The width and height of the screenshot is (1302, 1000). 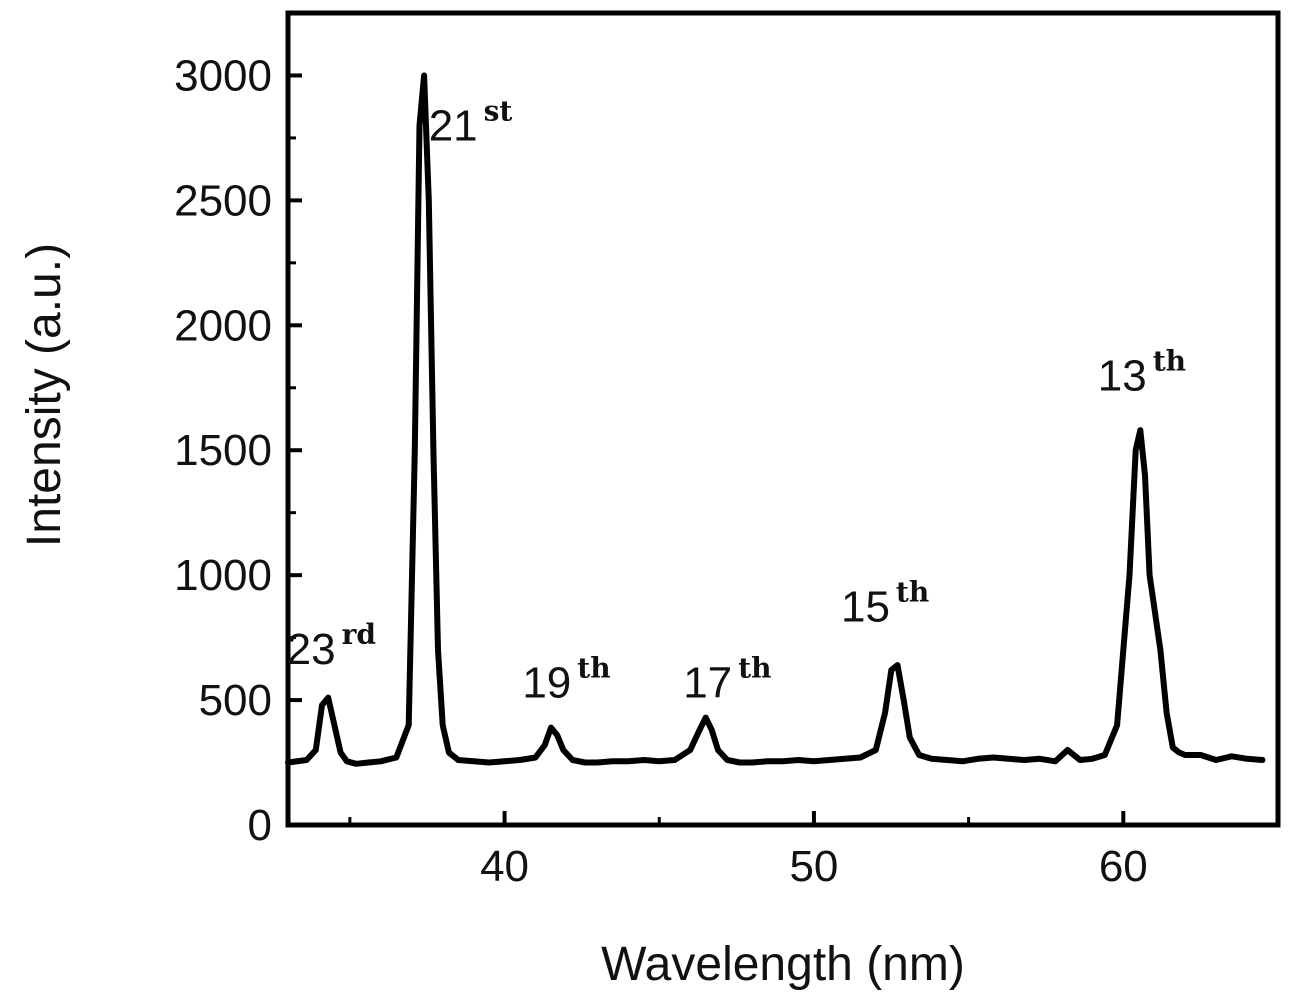 What do you see at coordinates (44, 395) in the screenshot?
I see `y-axis-title: Intensity (a.u.)` at bounding box center [44, 395].